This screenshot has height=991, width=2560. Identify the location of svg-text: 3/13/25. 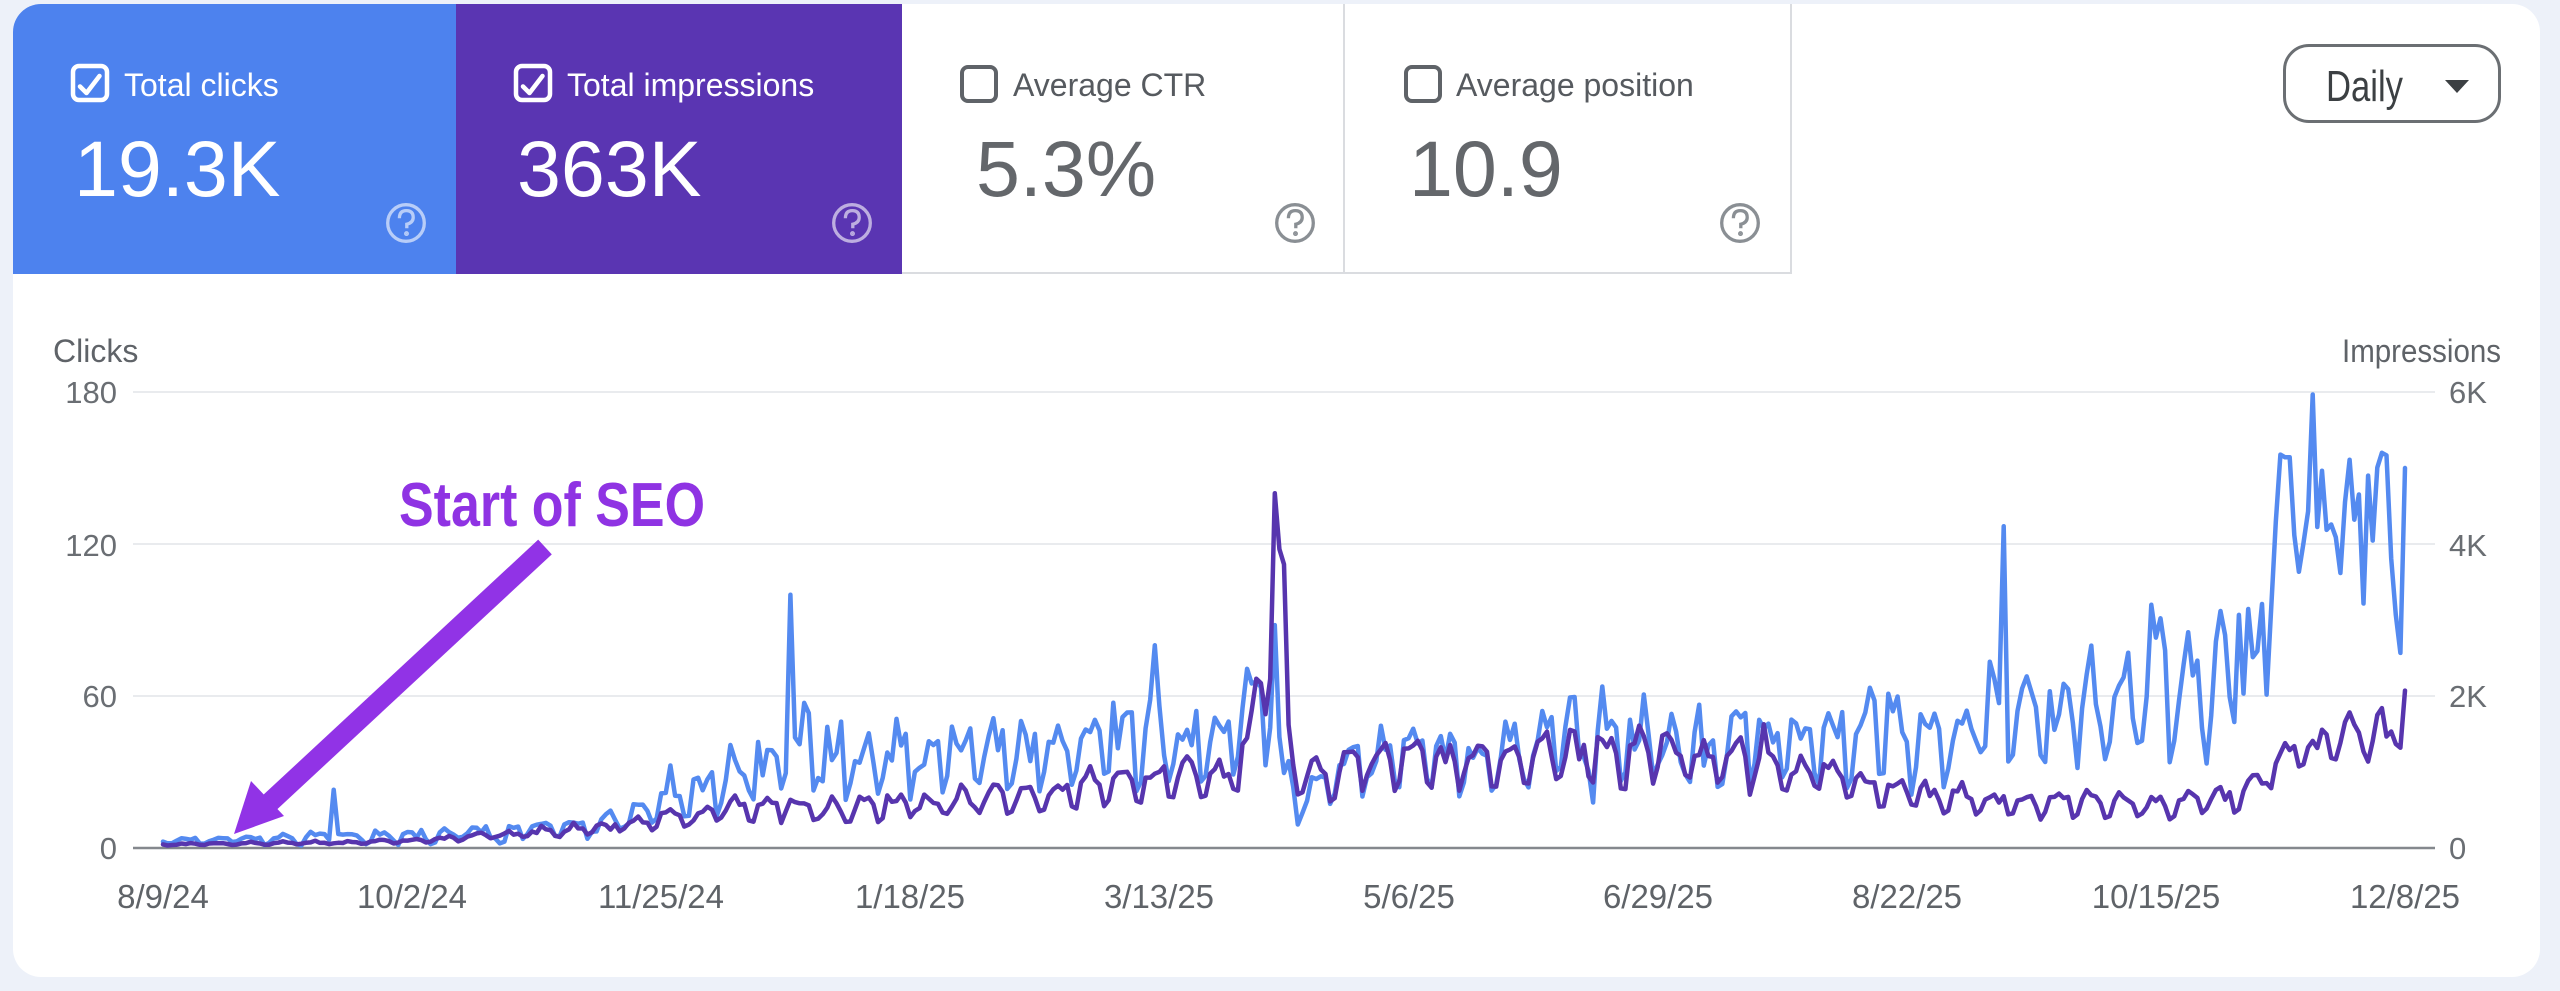
(1159, 896).